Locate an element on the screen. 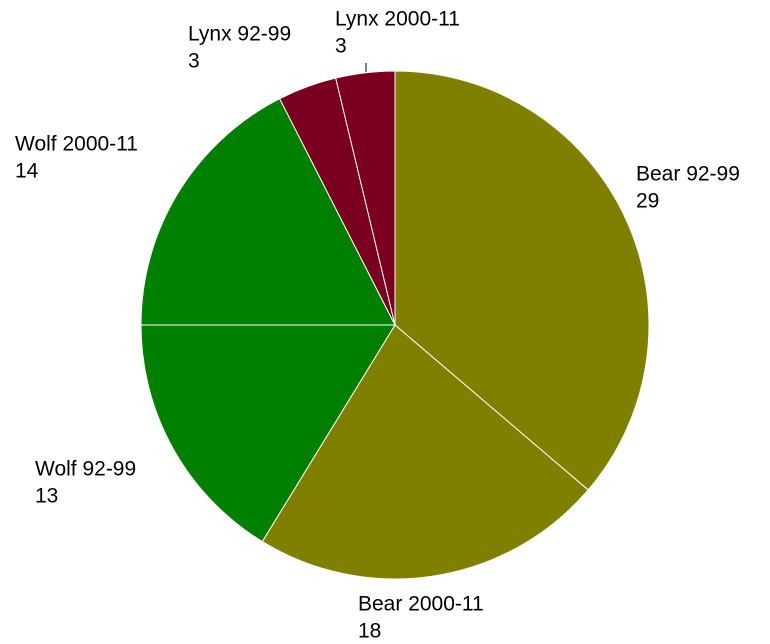 The height and width of the screenshot is (644, 770). slice-label: Bear 92-99 is located at coordinates (688, 174).